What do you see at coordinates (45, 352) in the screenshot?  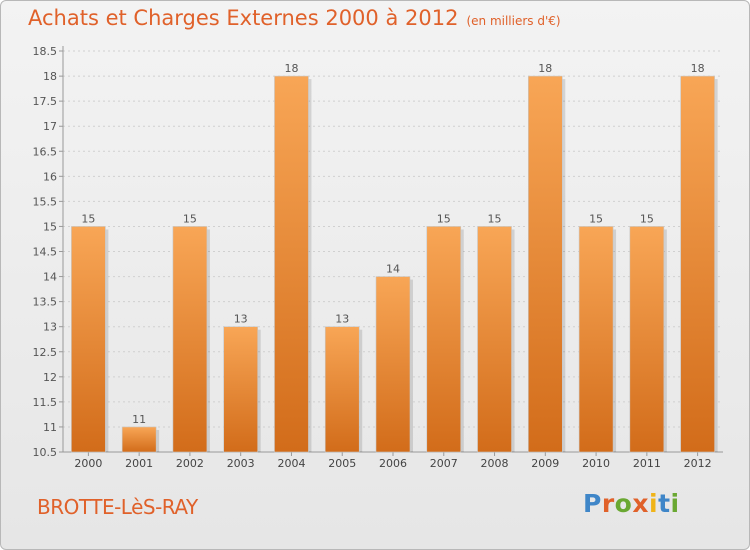 I see `y-tick-label: 12.5` at bounding box center [45, 352].